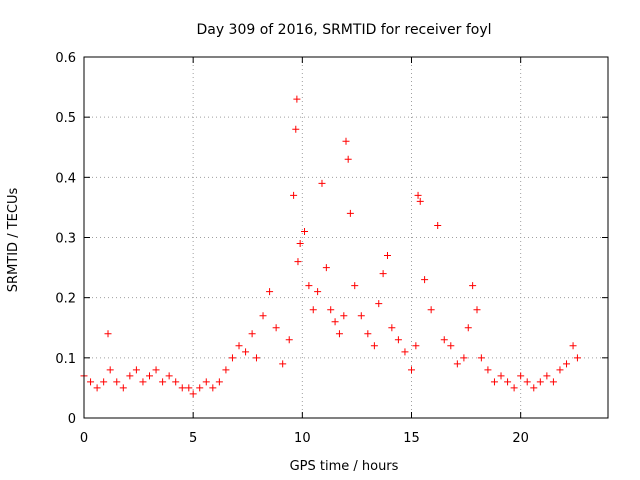 The image size is (640, 480). Describe the element at coordinates (13, 240) in the screenshot. I see `y-axis-label: SRMTID / TECUs` at that location.